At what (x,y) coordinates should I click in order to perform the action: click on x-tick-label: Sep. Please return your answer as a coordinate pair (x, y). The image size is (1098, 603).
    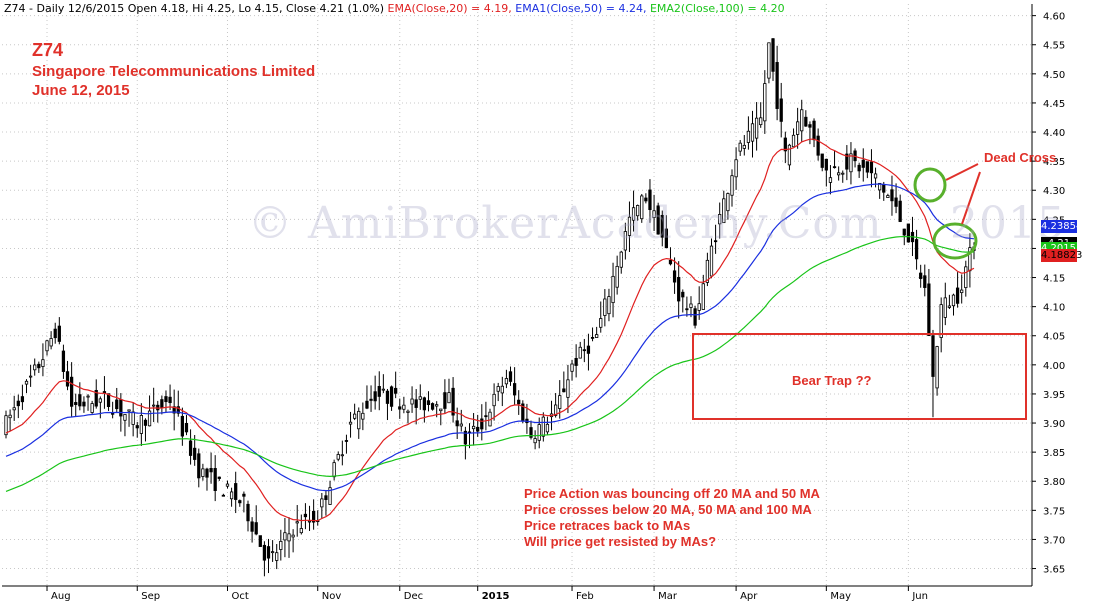
    Looking at the image, I should click on (150, 596).